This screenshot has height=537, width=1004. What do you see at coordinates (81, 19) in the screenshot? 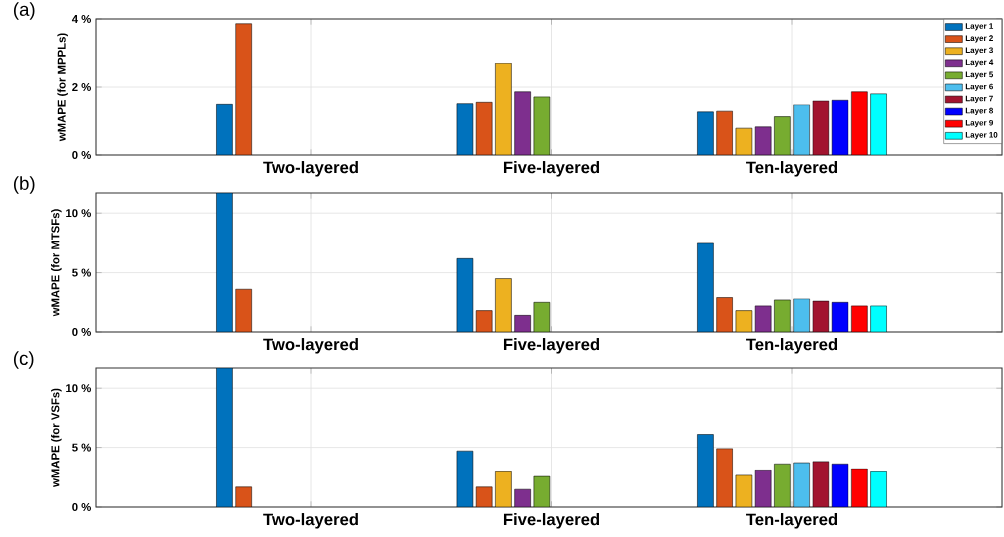
I see `y-tick-label: 4 %` at bounding box center [81, 19].